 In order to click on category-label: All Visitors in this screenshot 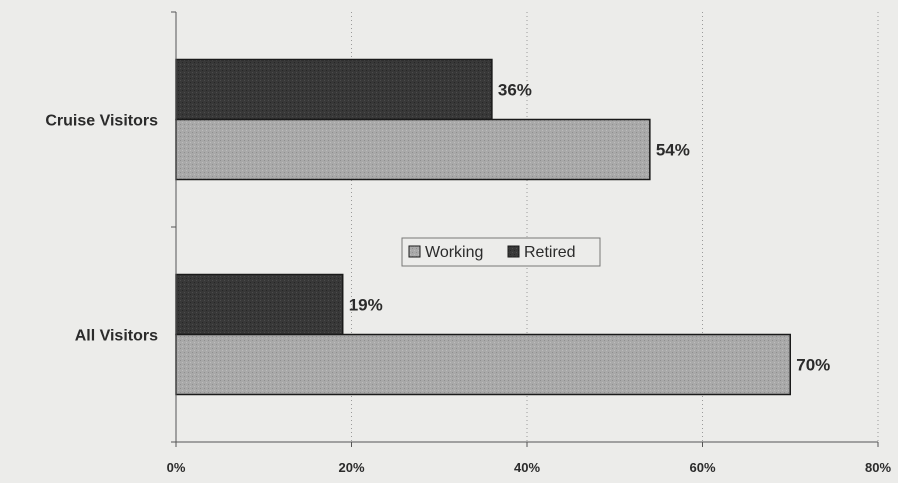, I will do `click(116, 336)`.